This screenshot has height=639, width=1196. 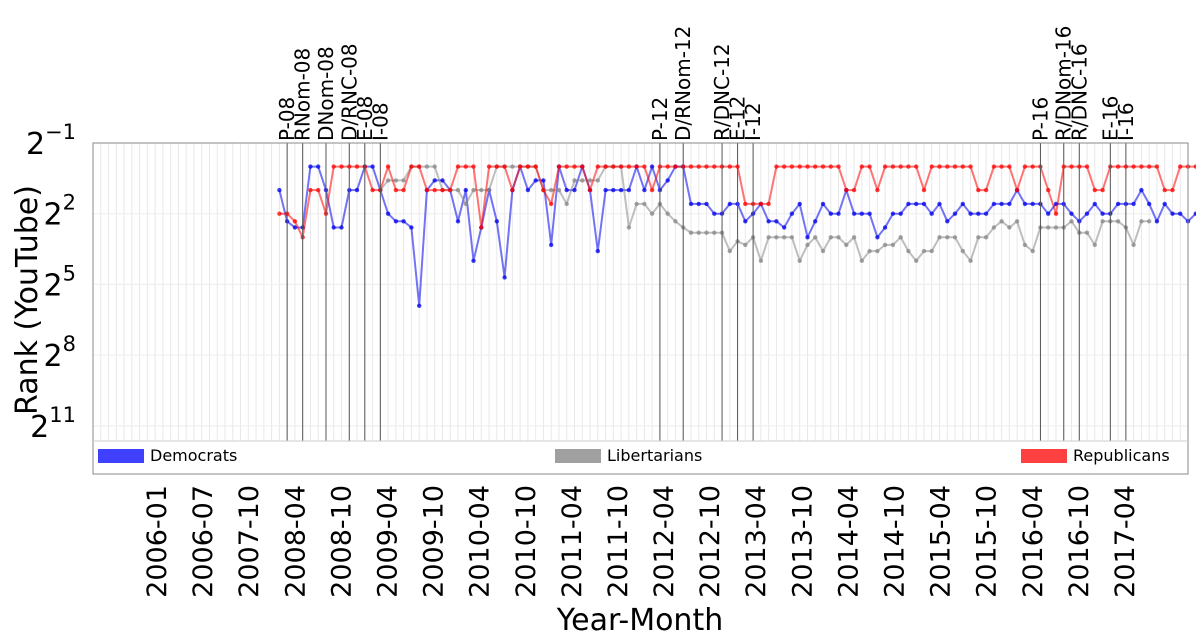 I want to click on legend-label-republicans: Republicans, so click(x=1121, y=455).